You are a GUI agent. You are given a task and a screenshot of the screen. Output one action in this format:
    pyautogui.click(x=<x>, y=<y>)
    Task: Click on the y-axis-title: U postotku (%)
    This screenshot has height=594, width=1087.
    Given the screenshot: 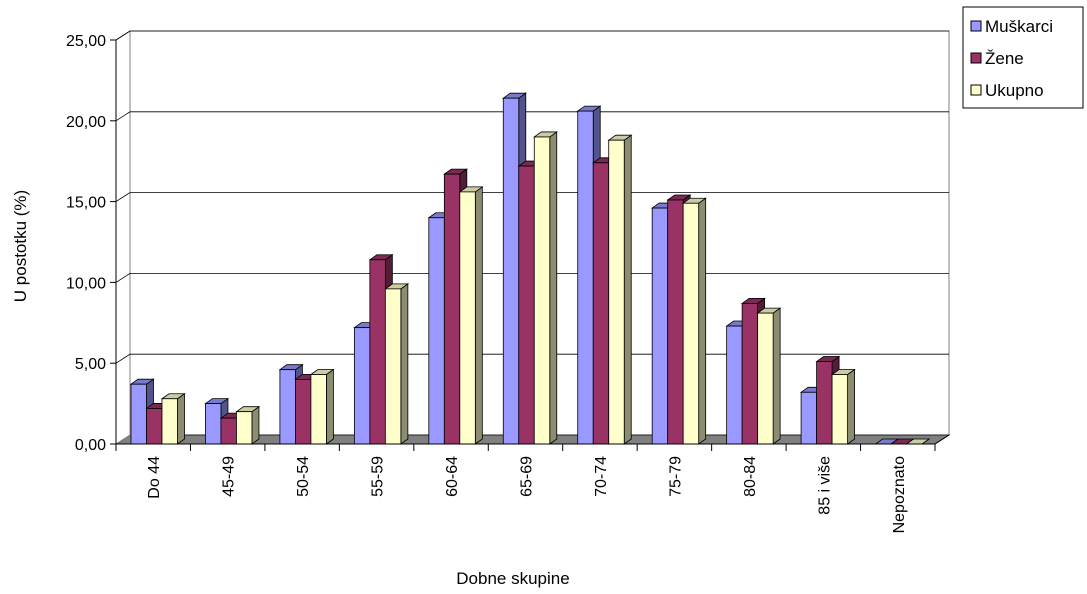 What is the action you would take?
    pyautogui.click(x=20, y=246)
    